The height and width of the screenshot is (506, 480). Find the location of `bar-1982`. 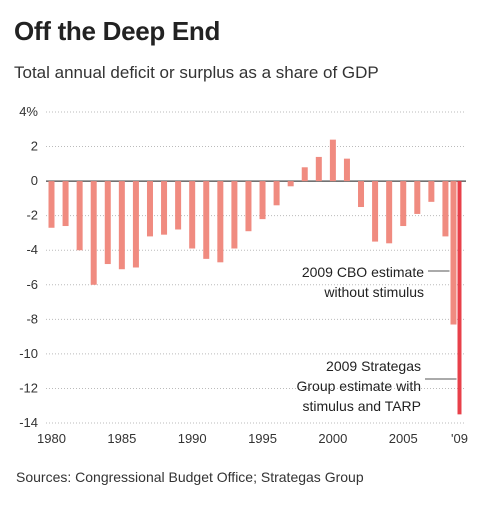

bar-1982 is located at coordinates (79, 216).